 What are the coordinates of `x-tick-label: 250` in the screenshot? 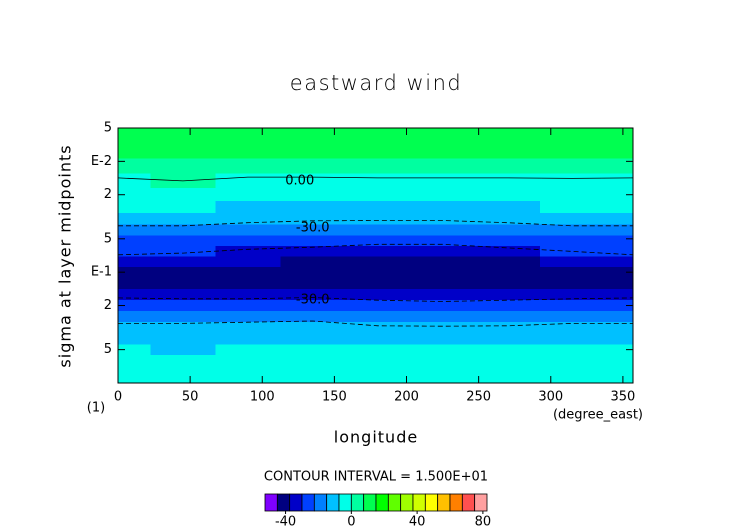 It's located at (478, 397).